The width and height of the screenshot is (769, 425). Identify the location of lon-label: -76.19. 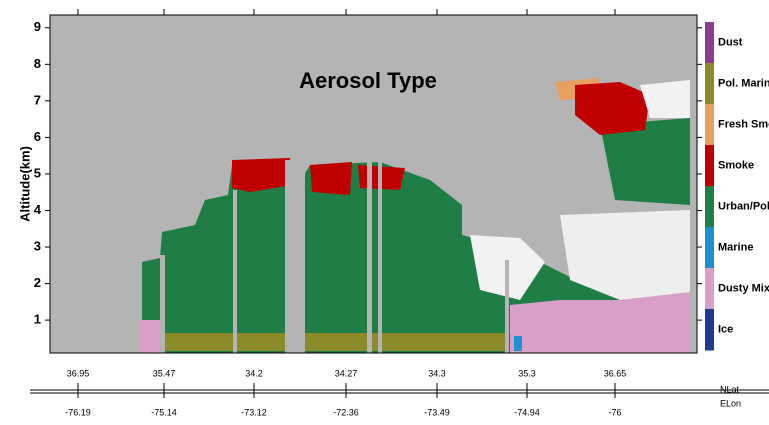
(78, 412).